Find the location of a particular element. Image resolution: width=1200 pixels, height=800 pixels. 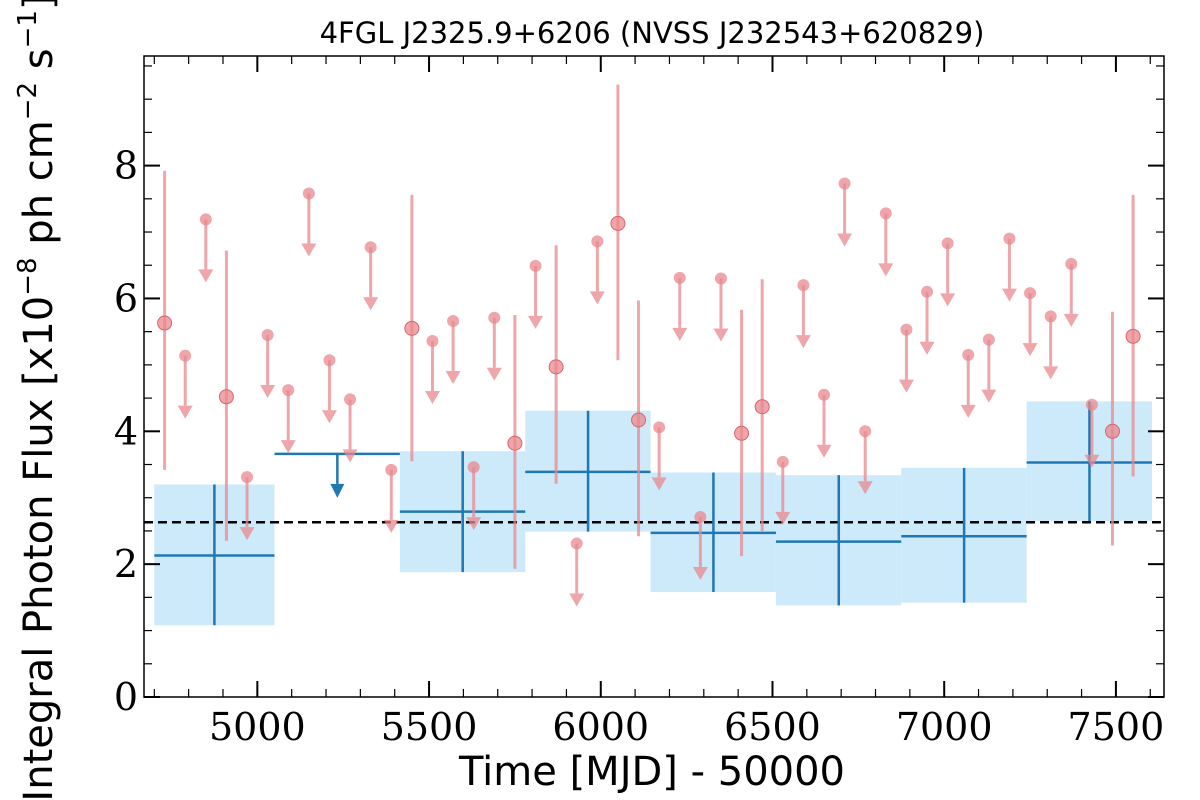

y-axis-title-exp3: −1 is located at coordinates (28, 29).